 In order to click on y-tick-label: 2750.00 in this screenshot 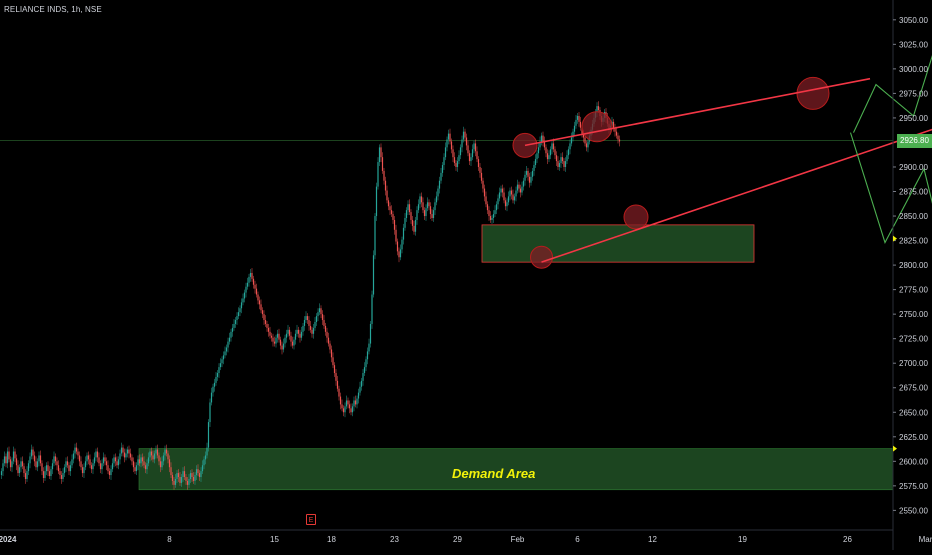, I will do `click(913, 314)`.